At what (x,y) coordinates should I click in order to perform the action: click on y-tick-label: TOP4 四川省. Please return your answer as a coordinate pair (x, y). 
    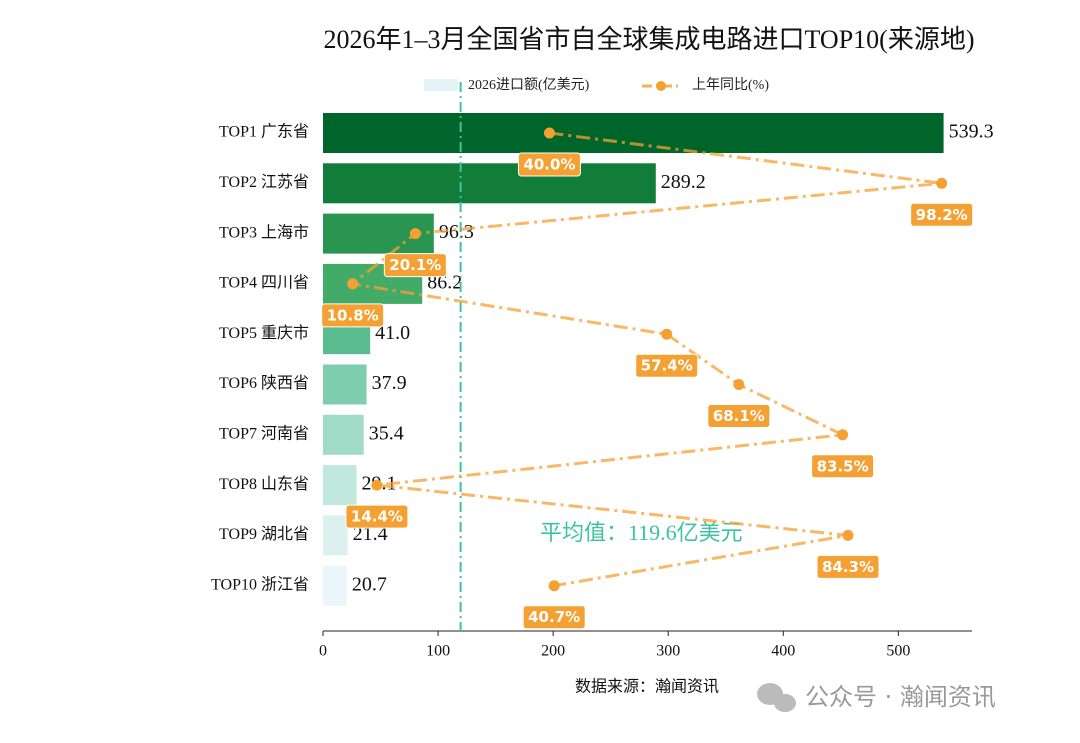
    Looking at the image, I should click on (264, 283).